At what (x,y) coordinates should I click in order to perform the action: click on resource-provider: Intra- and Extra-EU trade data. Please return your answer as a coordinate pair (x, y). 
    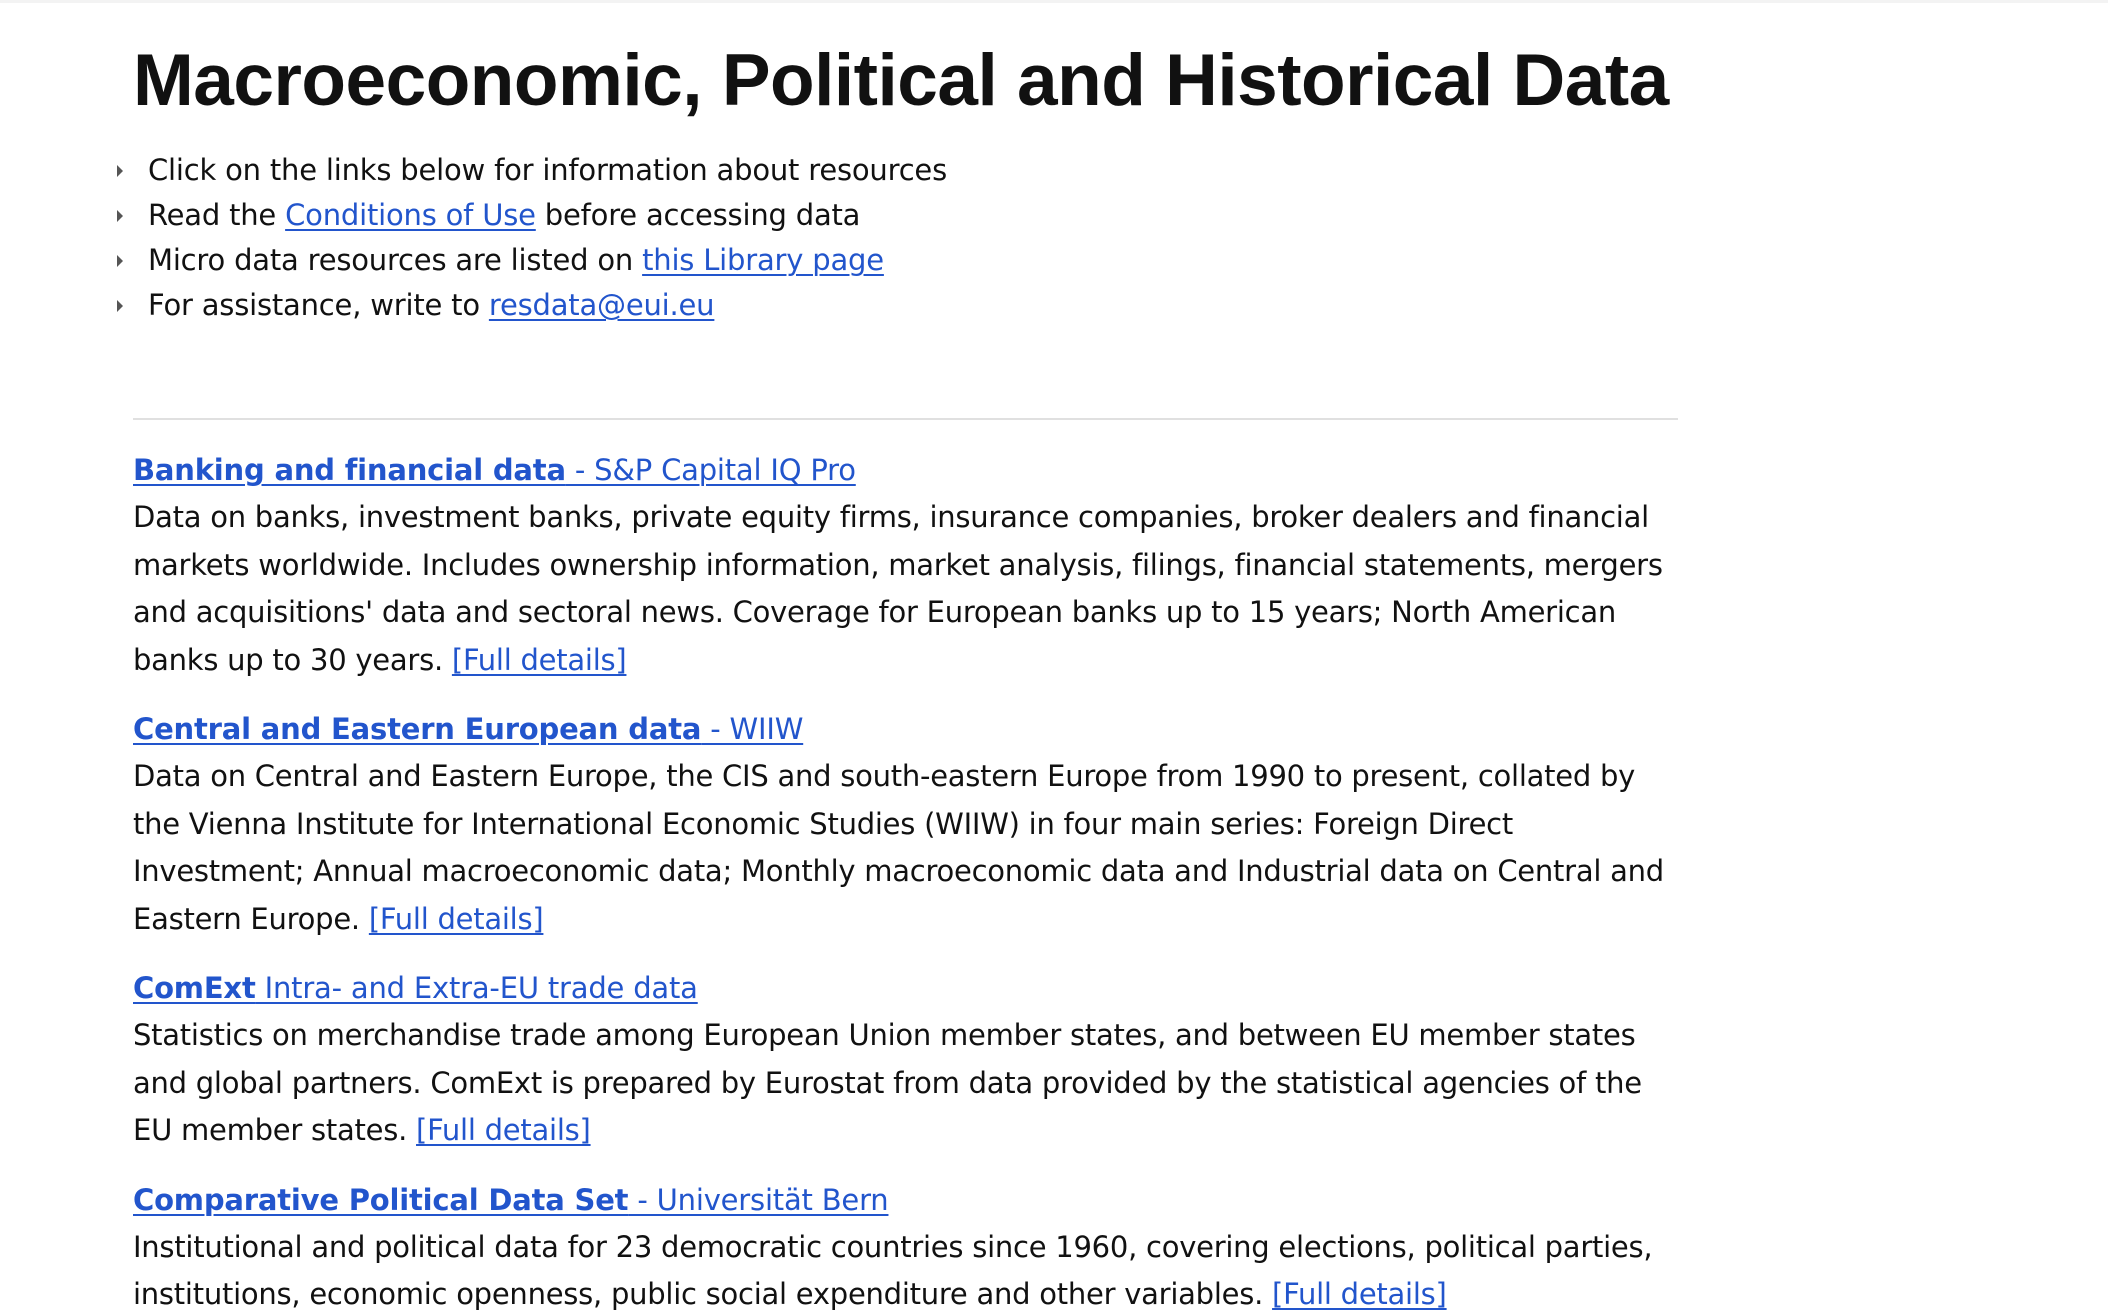
    Looking at the image, I should click on (476, 988).